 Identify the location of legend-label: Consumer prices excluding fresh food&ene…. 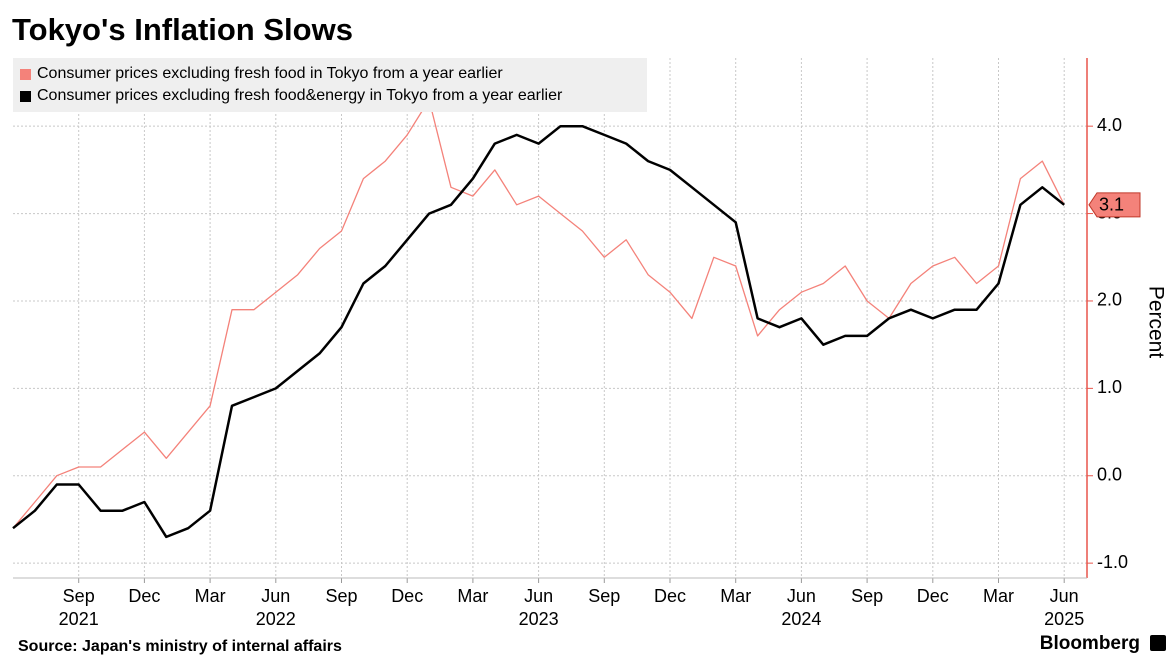
(300, 95).